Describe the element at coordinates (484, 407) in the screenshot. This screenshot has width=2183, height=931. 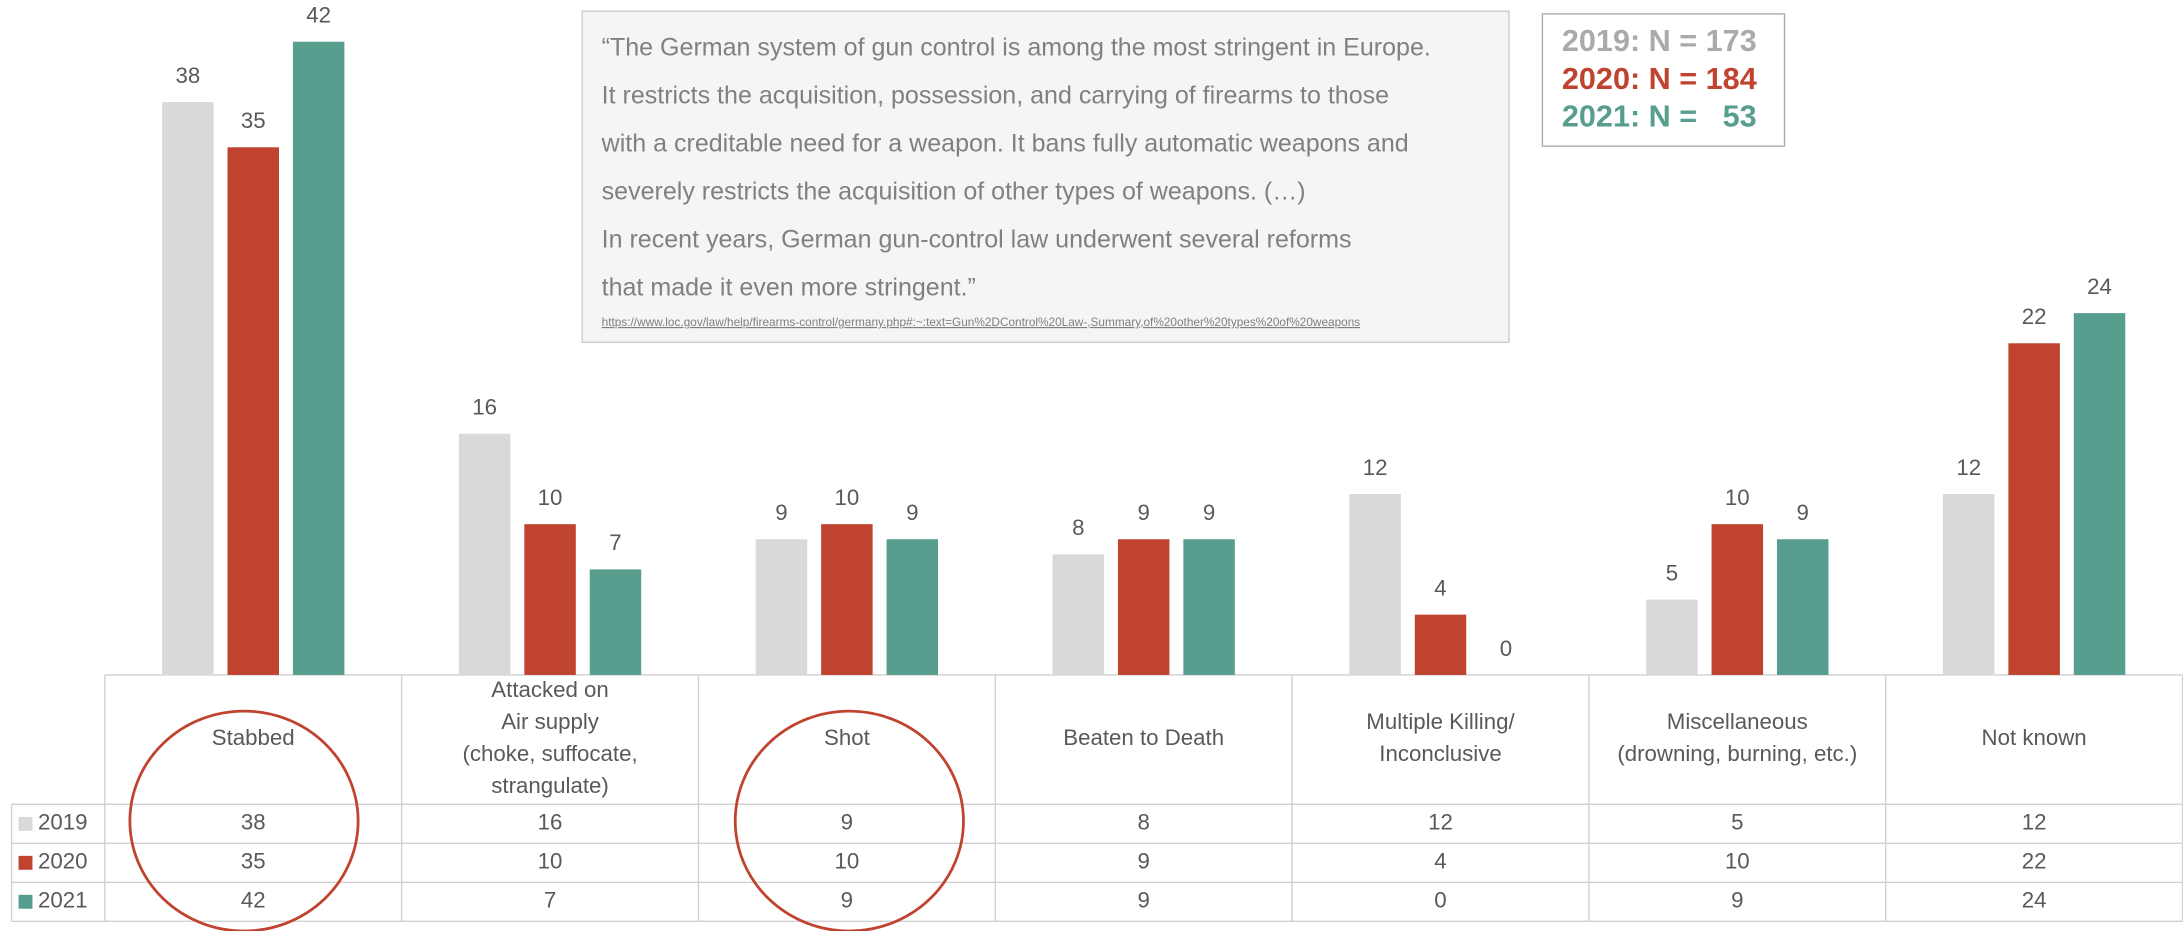
I see `data-label: 16` at that location.